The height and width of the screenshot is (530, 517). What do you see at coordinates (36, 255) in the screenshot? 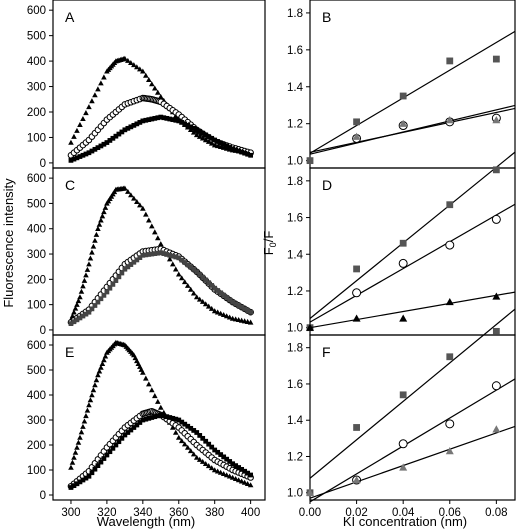
I see `y-tick-label: 300` at bounding box center [36, 255].